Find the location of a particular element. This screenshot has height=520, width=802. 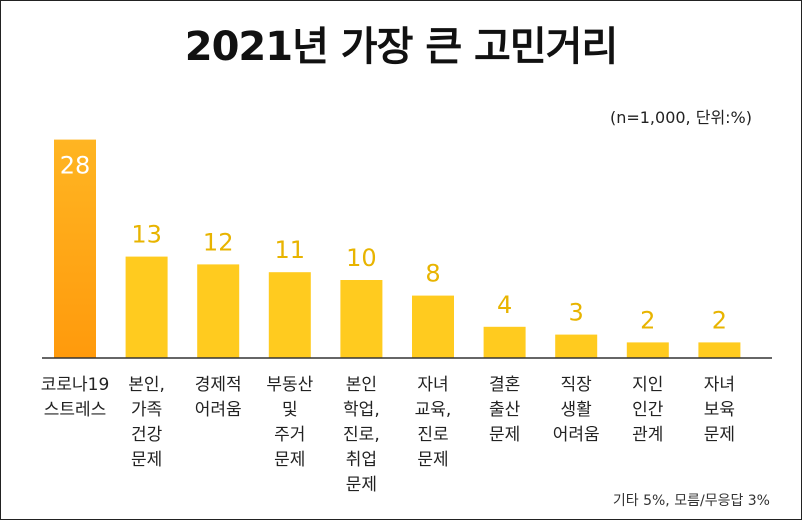

value-label-1: 13 is located at coordinates (146, 235).